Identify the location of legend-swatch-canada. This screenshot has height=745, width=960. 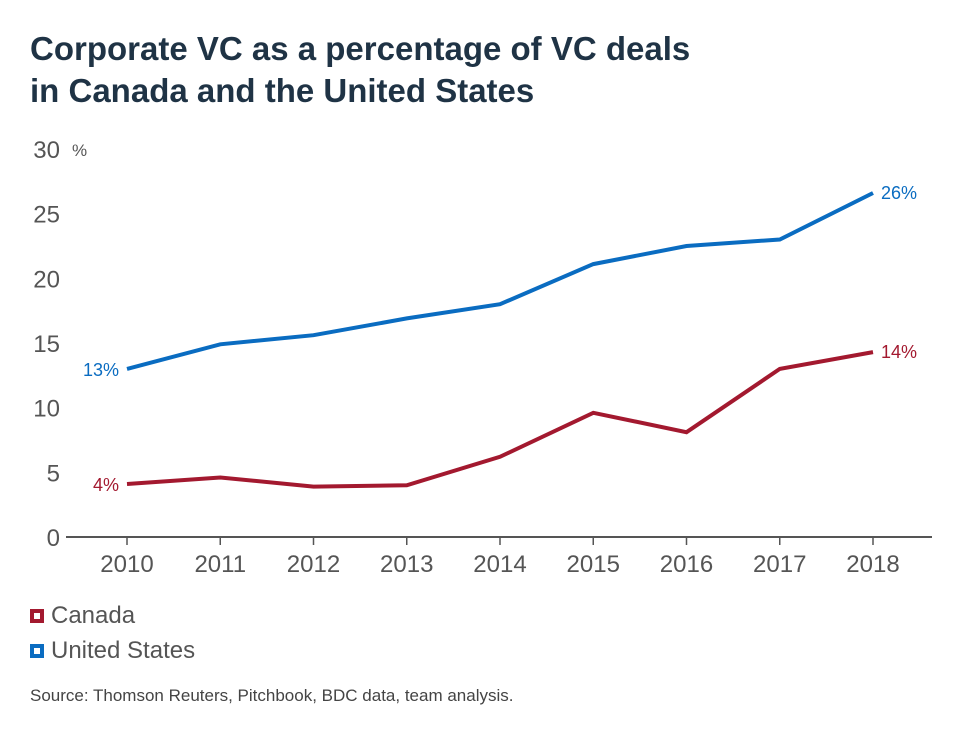
(37, 615).